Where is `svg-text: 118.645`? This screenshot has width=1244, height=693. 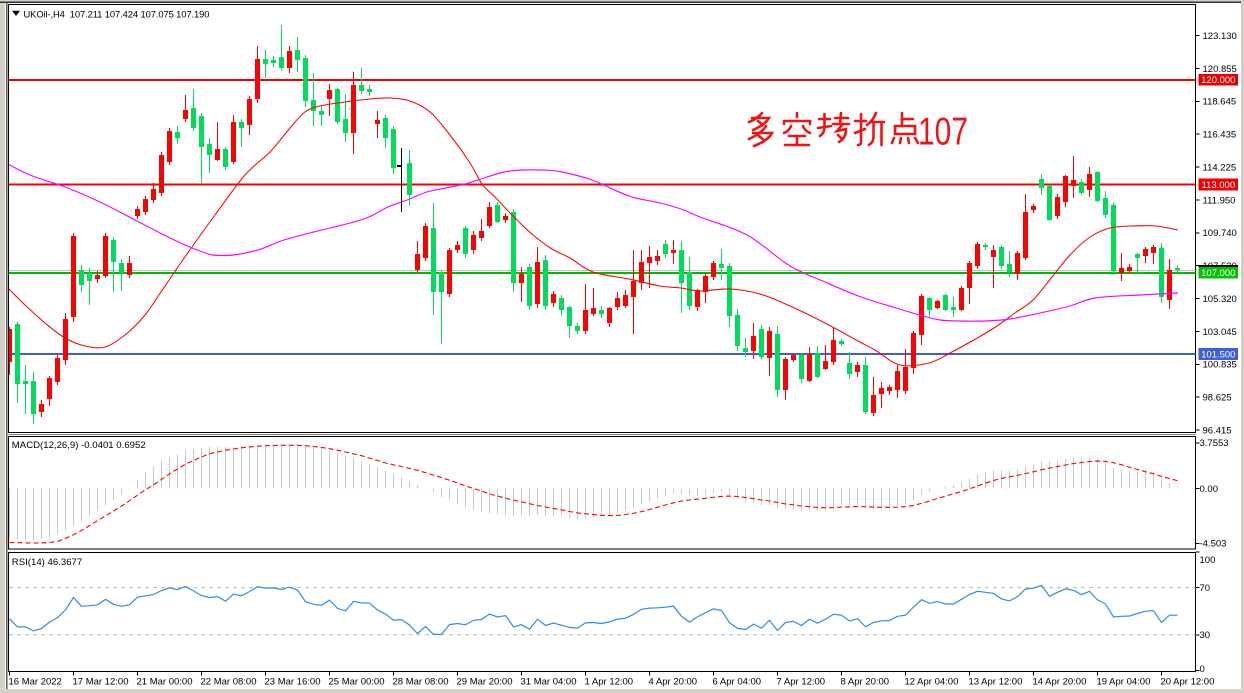
svg-text: 118.645 is located at coordinates (1220, 102).